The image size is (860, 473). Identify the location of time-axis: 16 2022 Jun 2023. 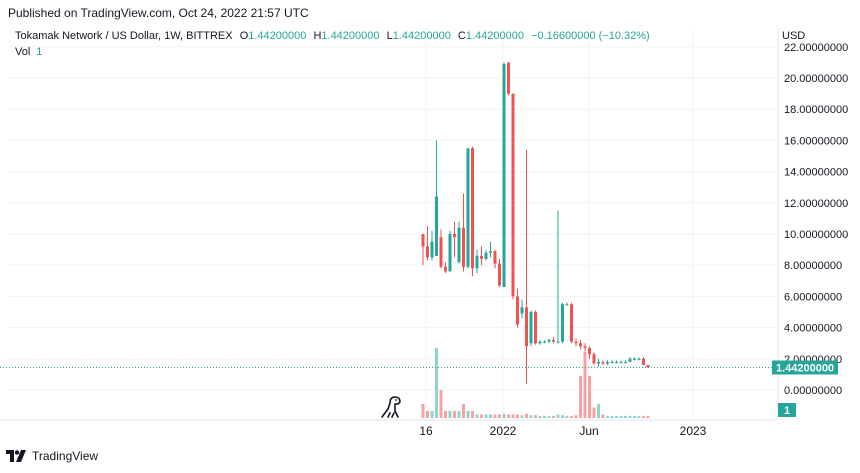
(562, 431).